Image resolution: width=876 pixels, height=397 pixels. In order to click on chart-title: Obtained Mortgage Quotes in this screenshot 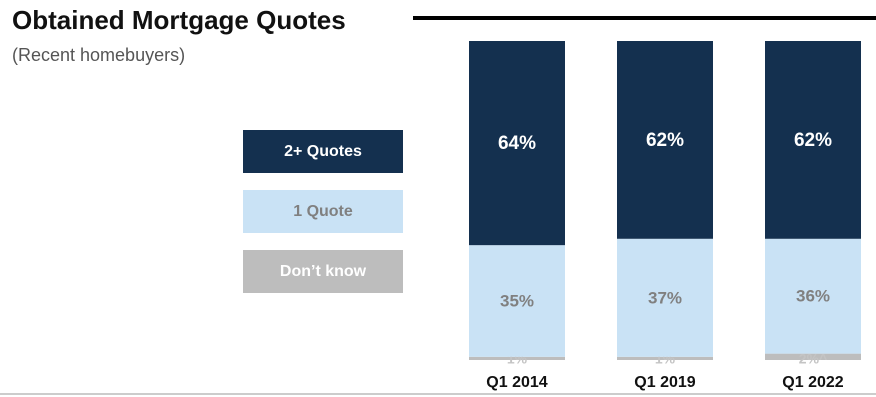, I will do `click(179, 20)`.